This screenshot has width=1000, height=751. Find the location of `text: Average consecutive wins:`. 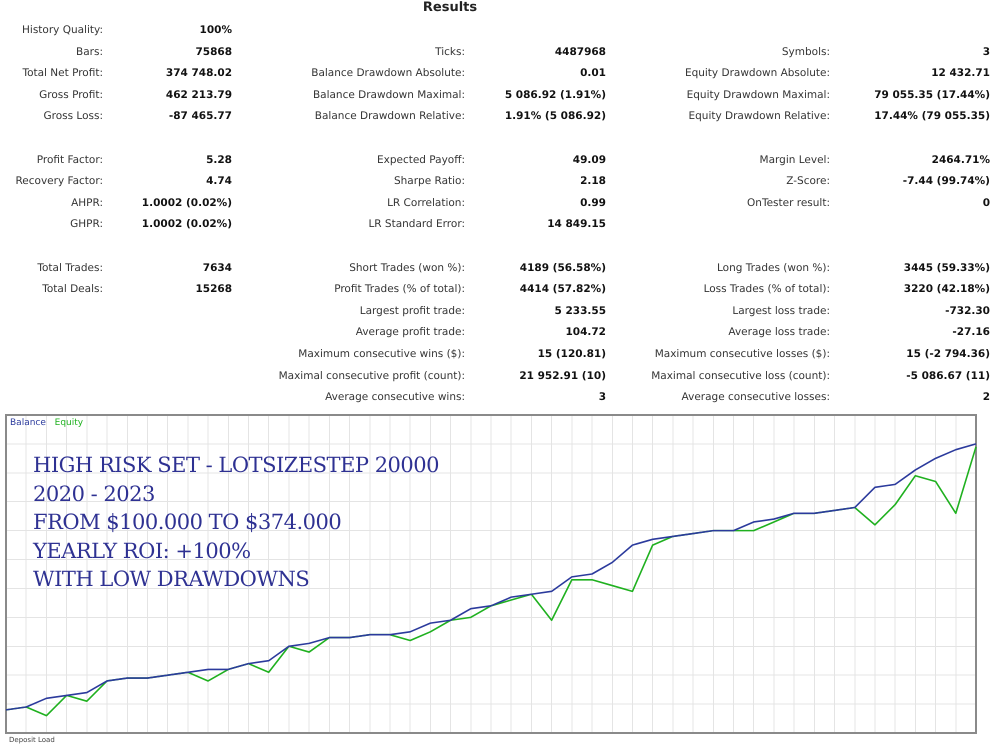

text: Average consecutive wins: is located at coordinates (395, 397).